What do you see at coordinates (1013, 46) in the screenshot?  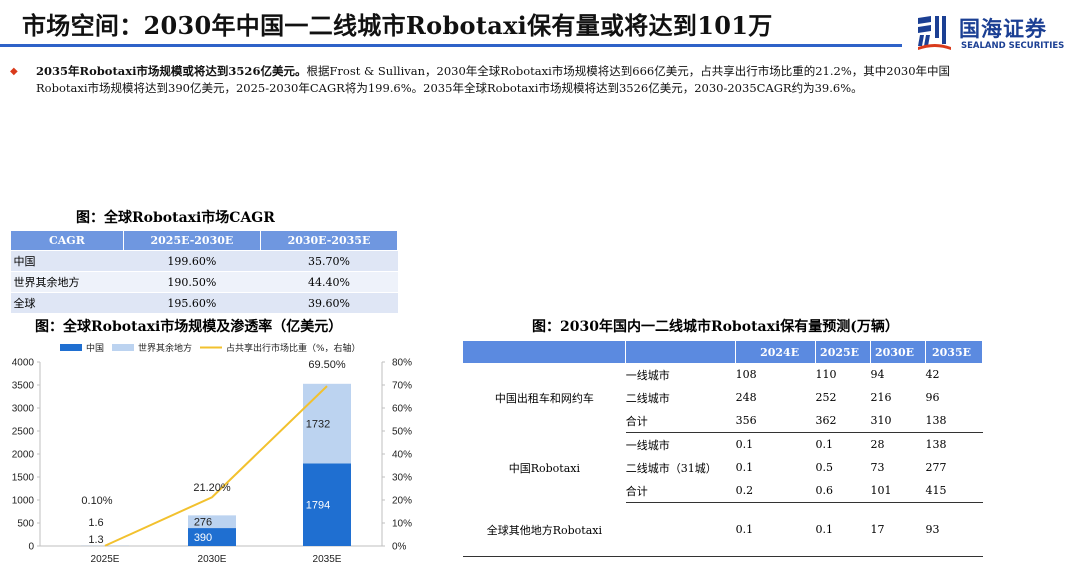 I see `logo-english-name: SEALAND SECURITIES` at bounding box center [1013, 46].